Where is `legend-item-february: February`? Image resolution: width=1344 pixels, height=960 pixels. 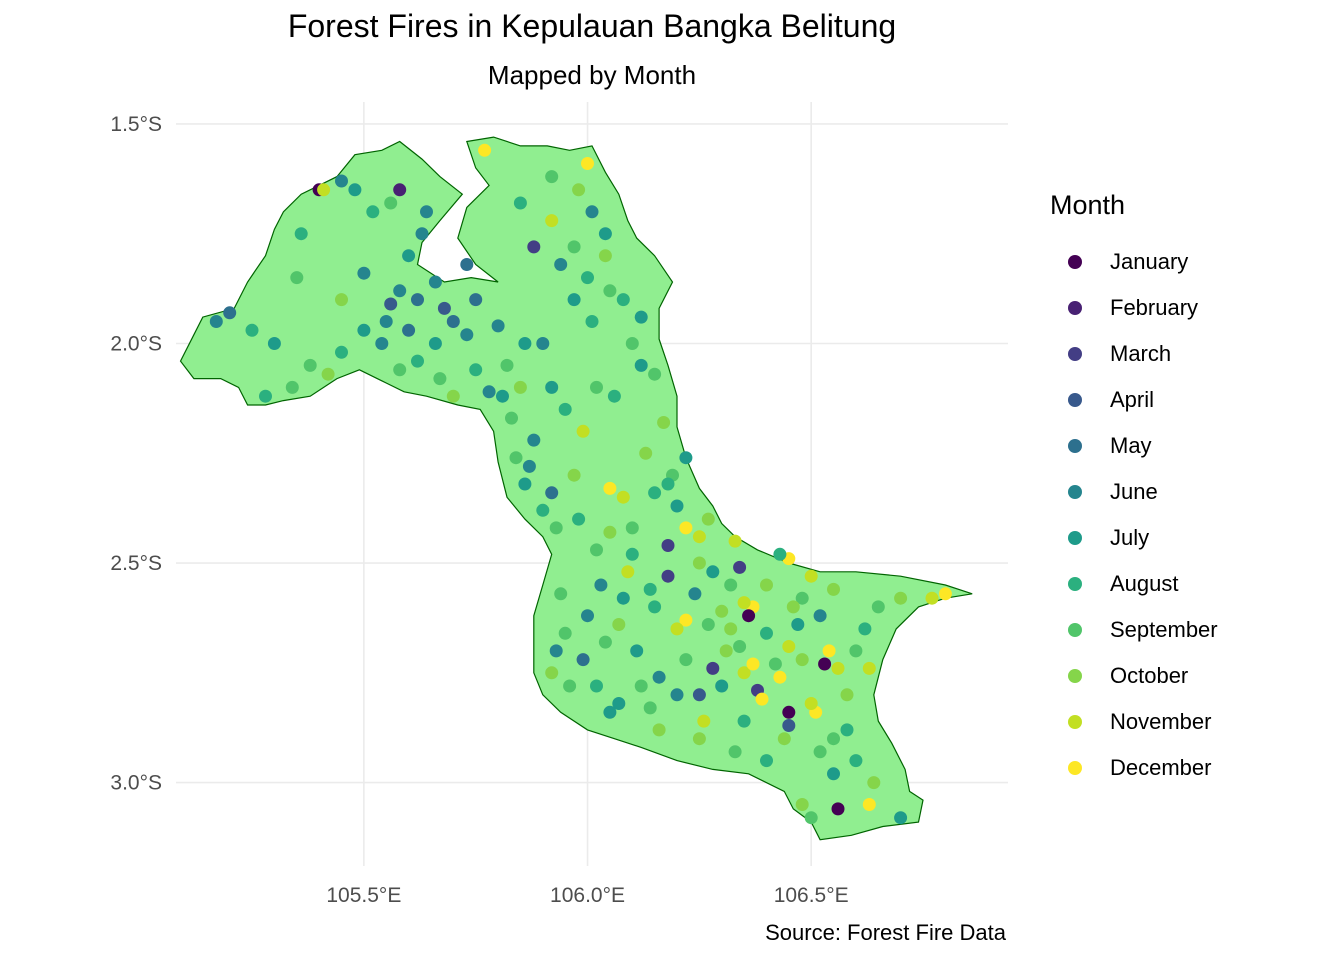 legend-item-february: February is located at coordinates (1134, 308).